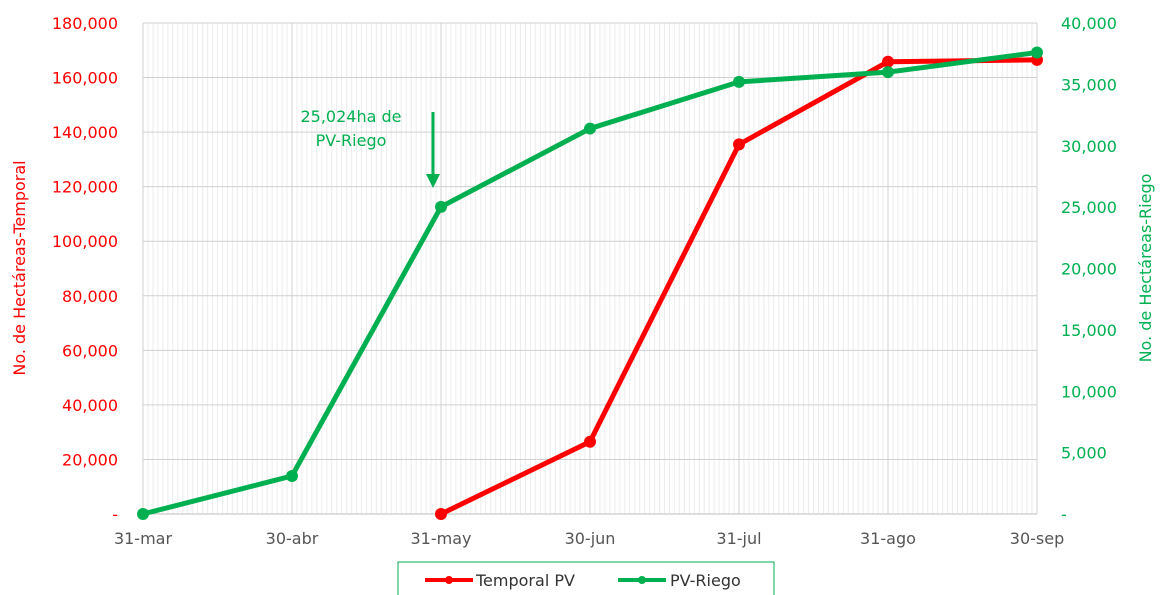  What do you see at coordinates (525, 580) in the screenshot?
I see `legend-temporal-label: Temporal PV` at bounding box center [525, 580].